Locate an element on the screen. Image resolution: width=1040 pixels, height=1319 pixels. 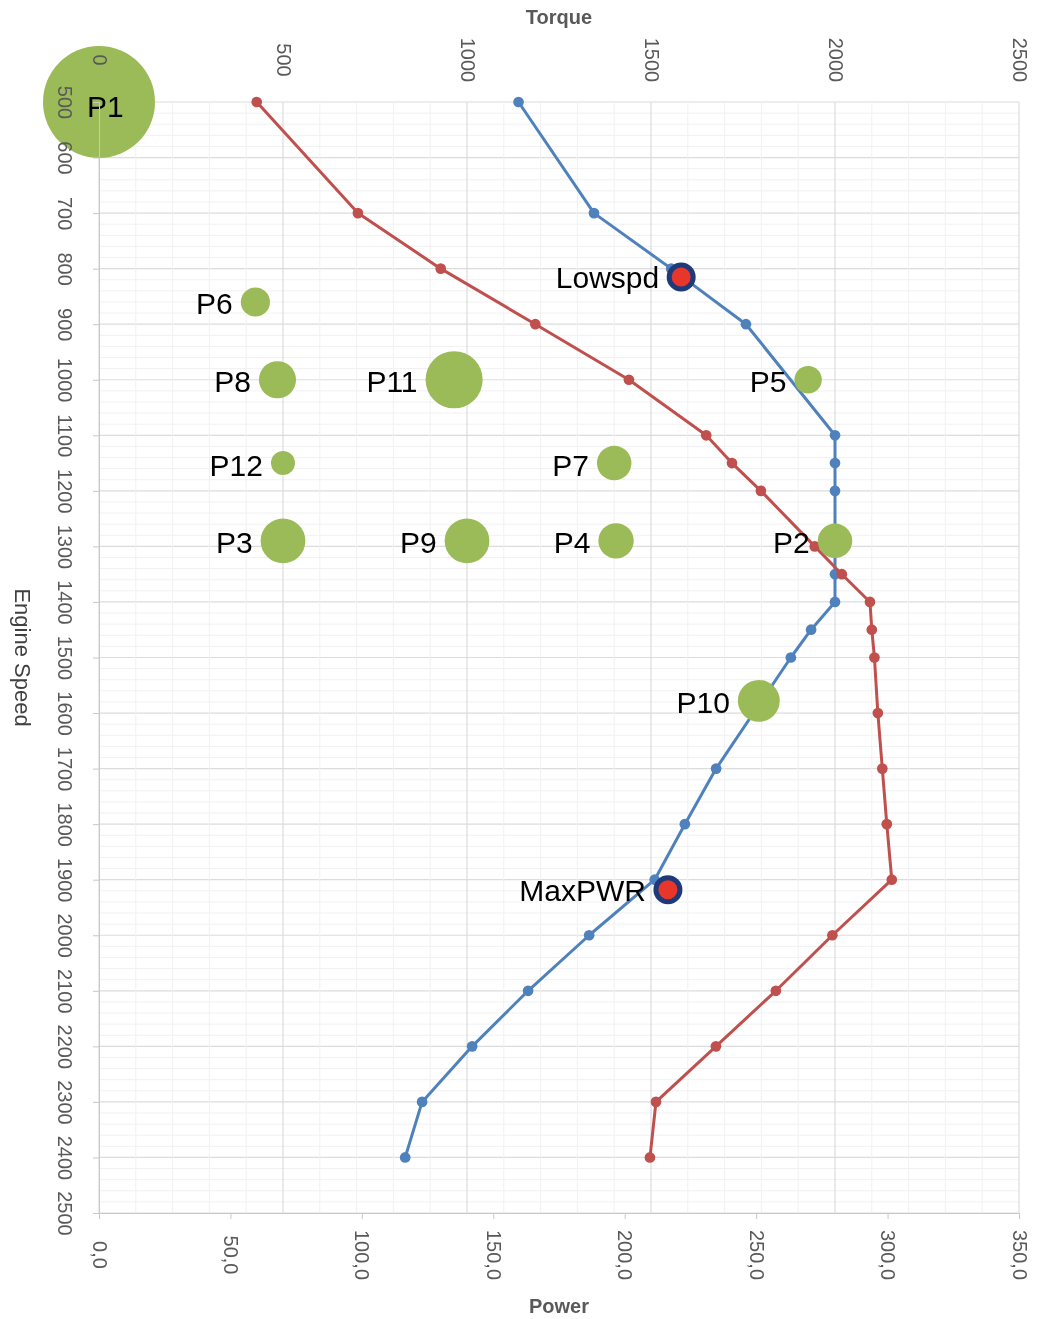
series-label: P8 is located at coordinates (232, 382).